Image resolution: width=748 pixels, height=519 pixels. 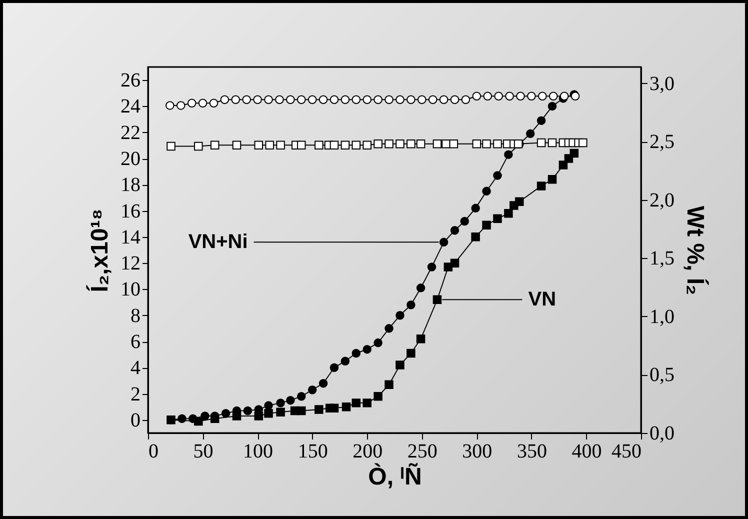 What do you see at coordinates (218, 242) in the screenshot?
I see `text: VN+Ni` at bounding box center [218, 242].